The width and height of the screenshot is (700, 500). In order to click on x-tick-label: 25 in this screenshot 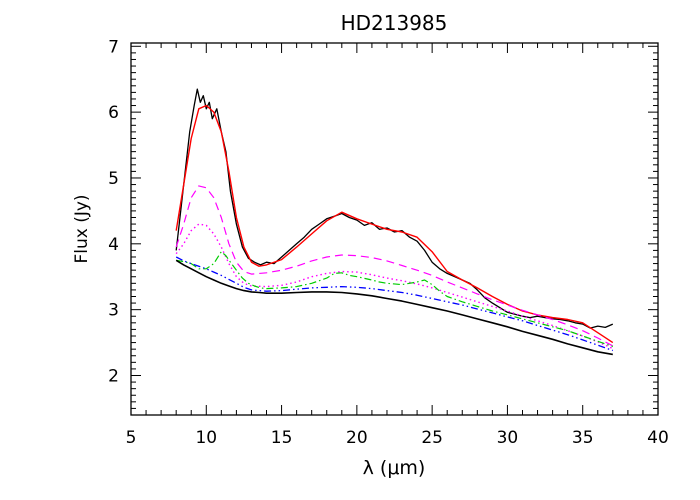, I will do `click(432, 438)`.